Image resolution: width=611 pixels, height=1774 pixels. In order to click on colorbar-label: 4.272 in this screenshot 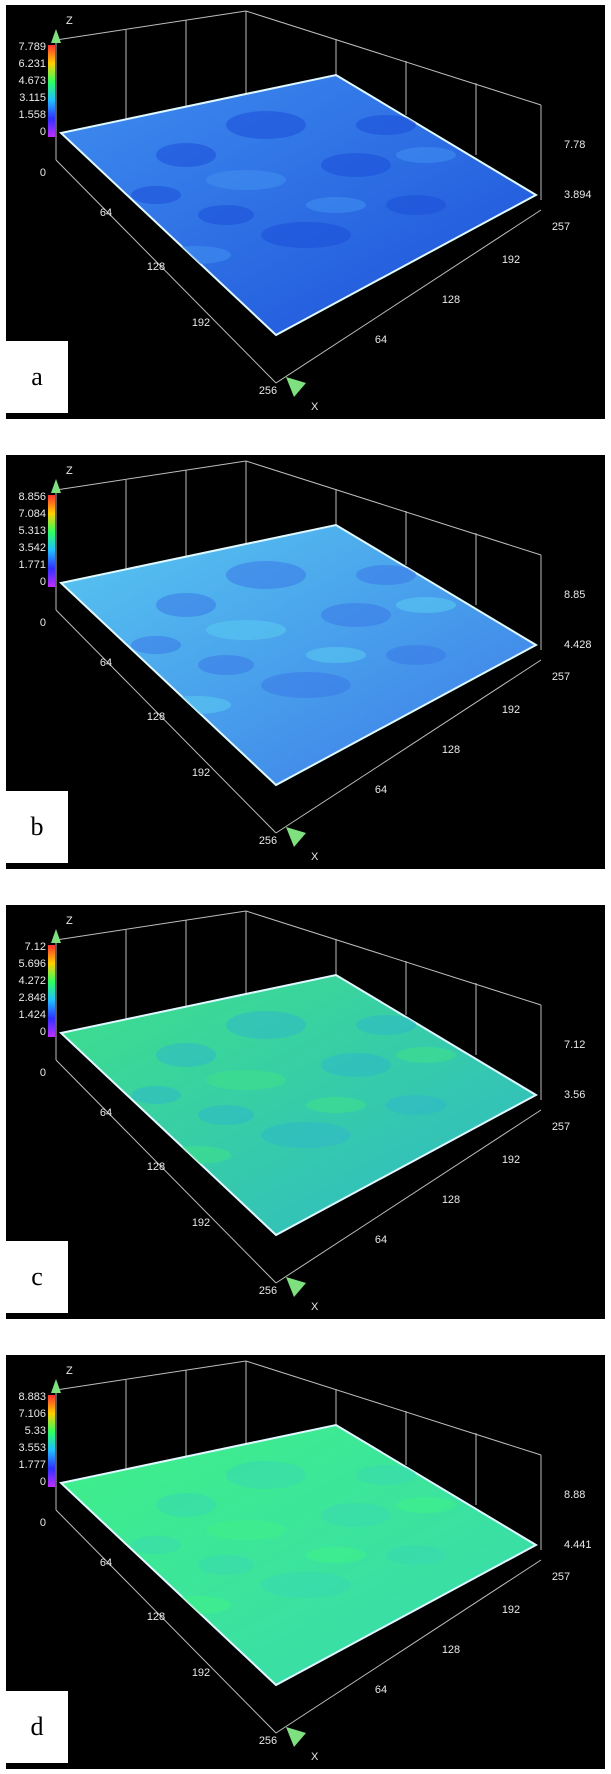, I will do `click(32, 981)`.